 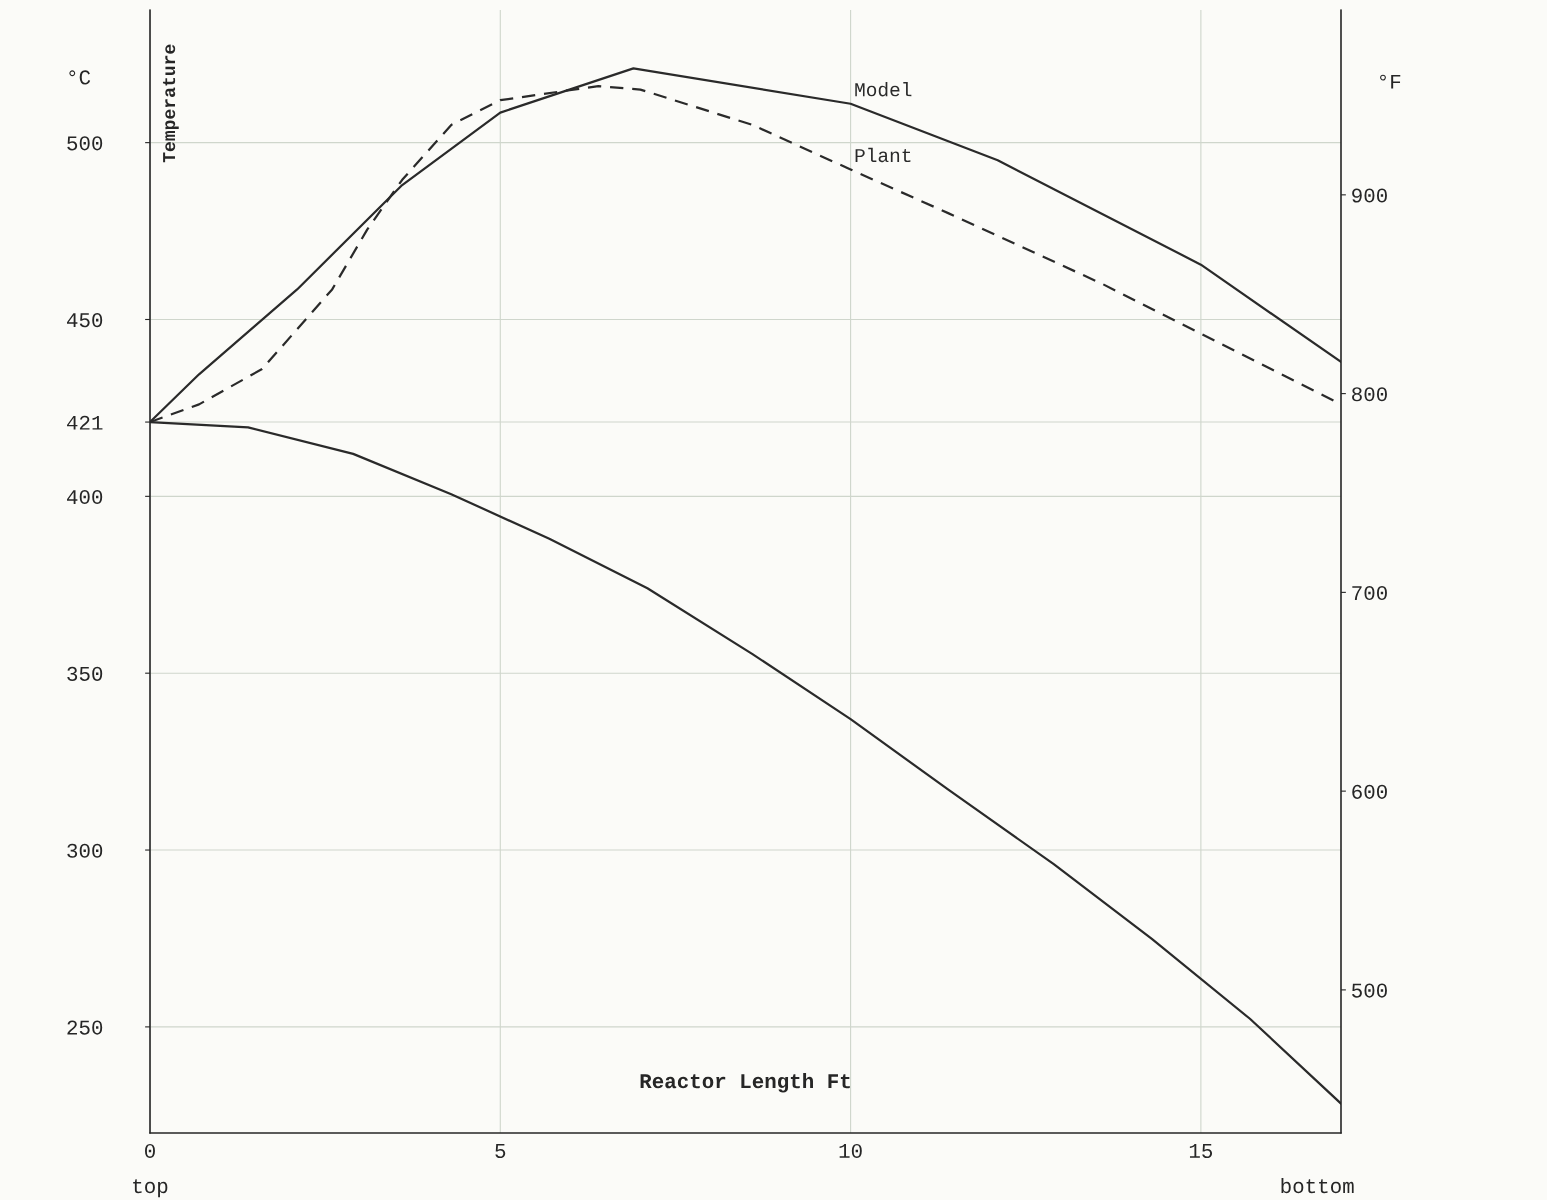 I want to click on y2-axis-title: °F, so click(x=1390, y=81).